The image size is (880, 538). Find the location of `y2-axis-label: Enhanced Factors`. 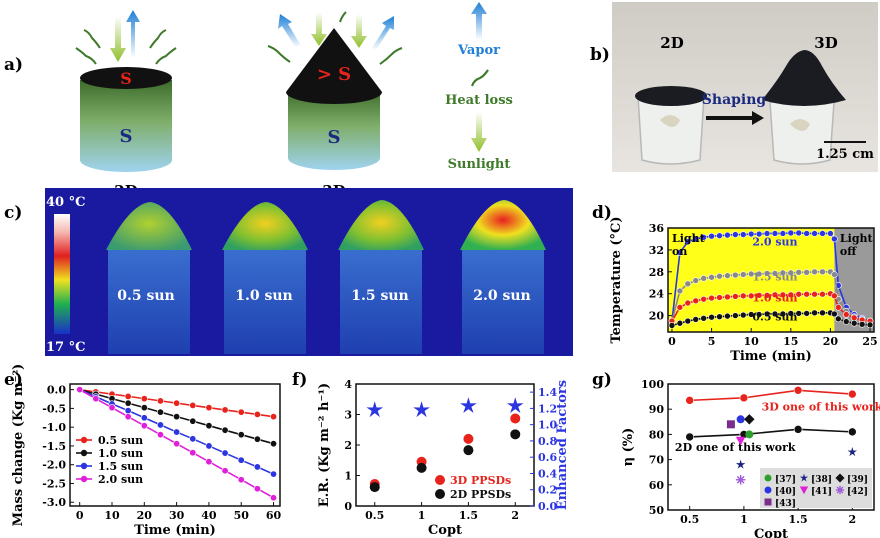

y2-axis-label: Enhanced Factors is located at coordinates (562, 445).